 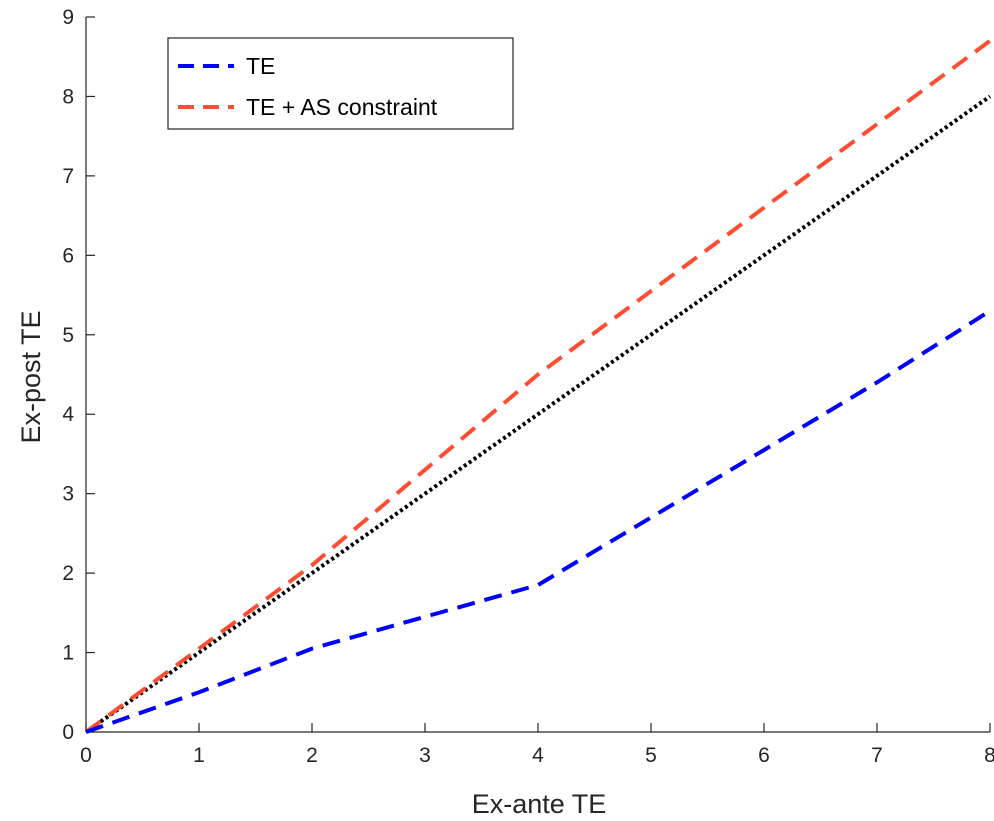 What do you see at coordinates (68, 732) in the screenshot?
I see `y-tick-label: 0` at bounding box center [68, 732].